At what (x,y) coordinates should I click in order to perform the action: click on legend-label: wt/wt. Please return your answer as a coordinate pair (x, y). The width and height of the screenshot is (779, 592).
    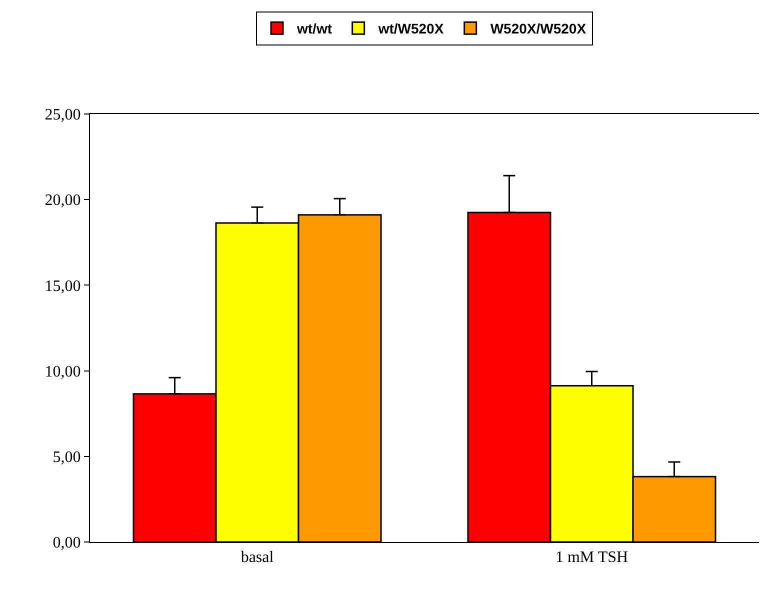
    Looking at the image, I should click on (314, 28).